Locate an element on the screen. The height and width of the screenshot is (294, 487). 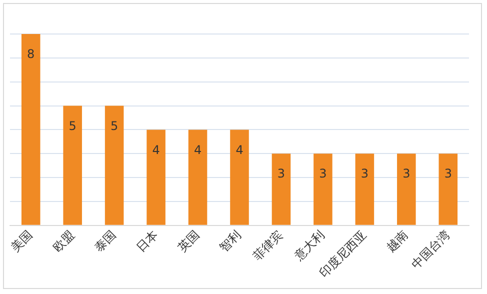
x-tick-label: 美国 is located at coordinates (22, 241).